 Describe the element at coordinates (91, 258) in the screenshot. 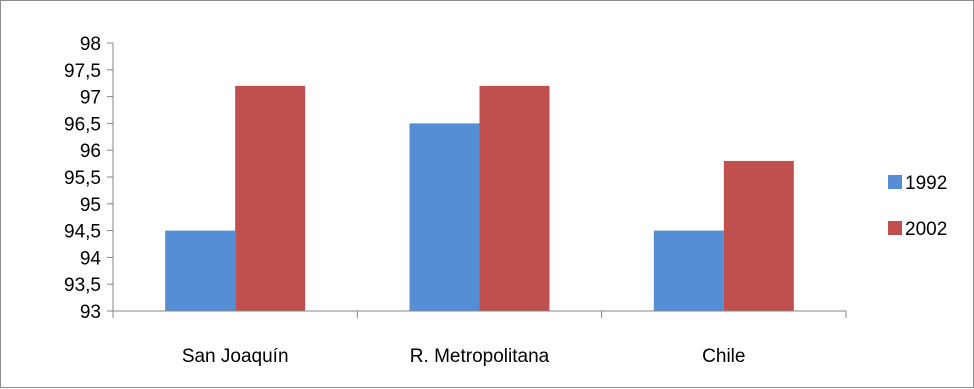

I see `y-tick-label: 94` at that location.